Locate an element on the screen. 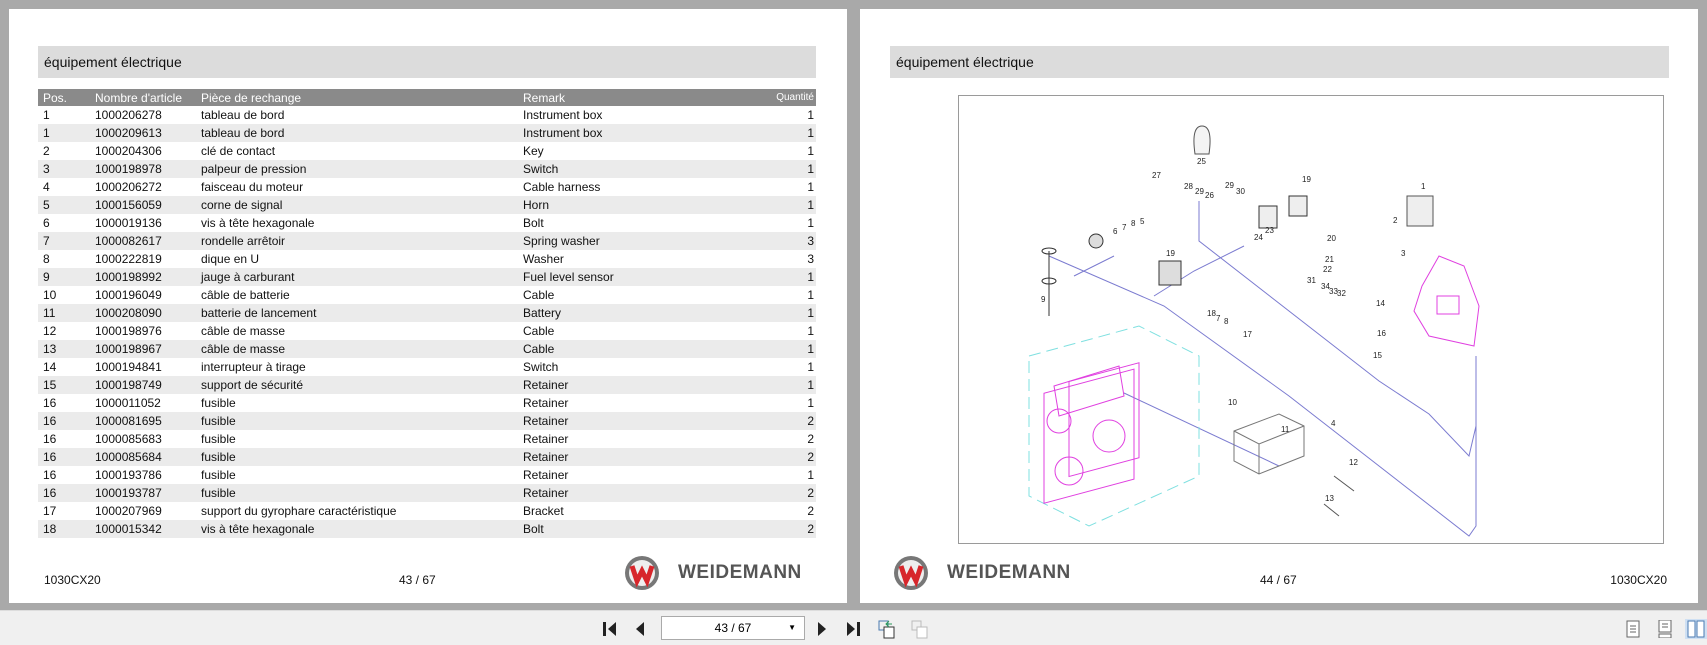 The image size is (1707, 645). callout-label: 13 is located at coordinates (1329, 498).